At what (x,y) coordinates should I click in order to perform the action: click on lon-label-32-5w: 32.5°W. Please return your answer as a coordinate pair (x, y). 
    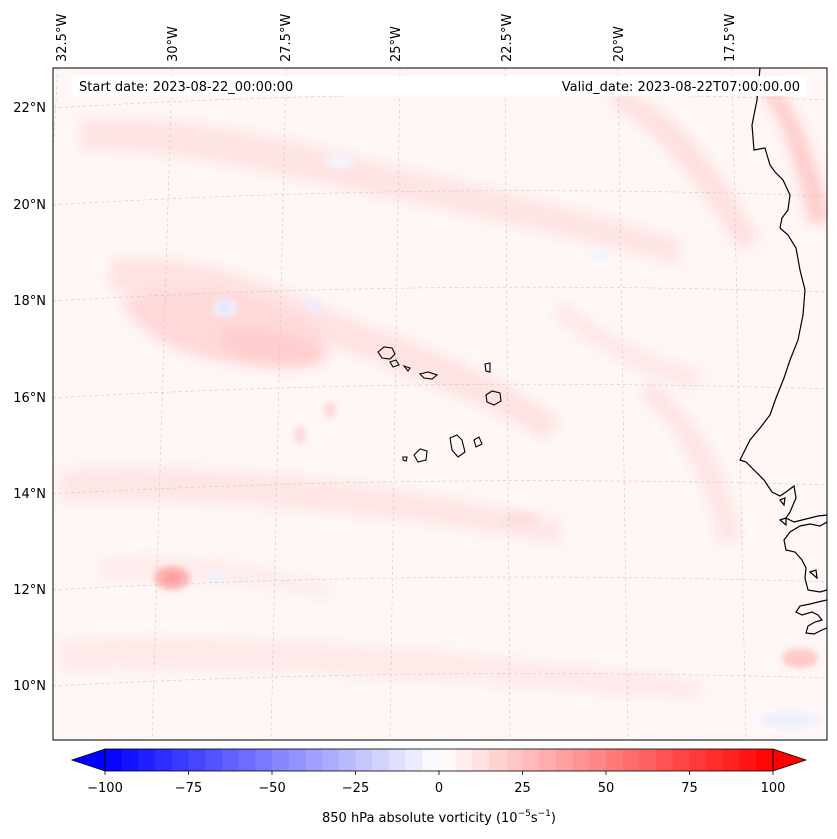
    Looking at the image, I should click on (62, 38).